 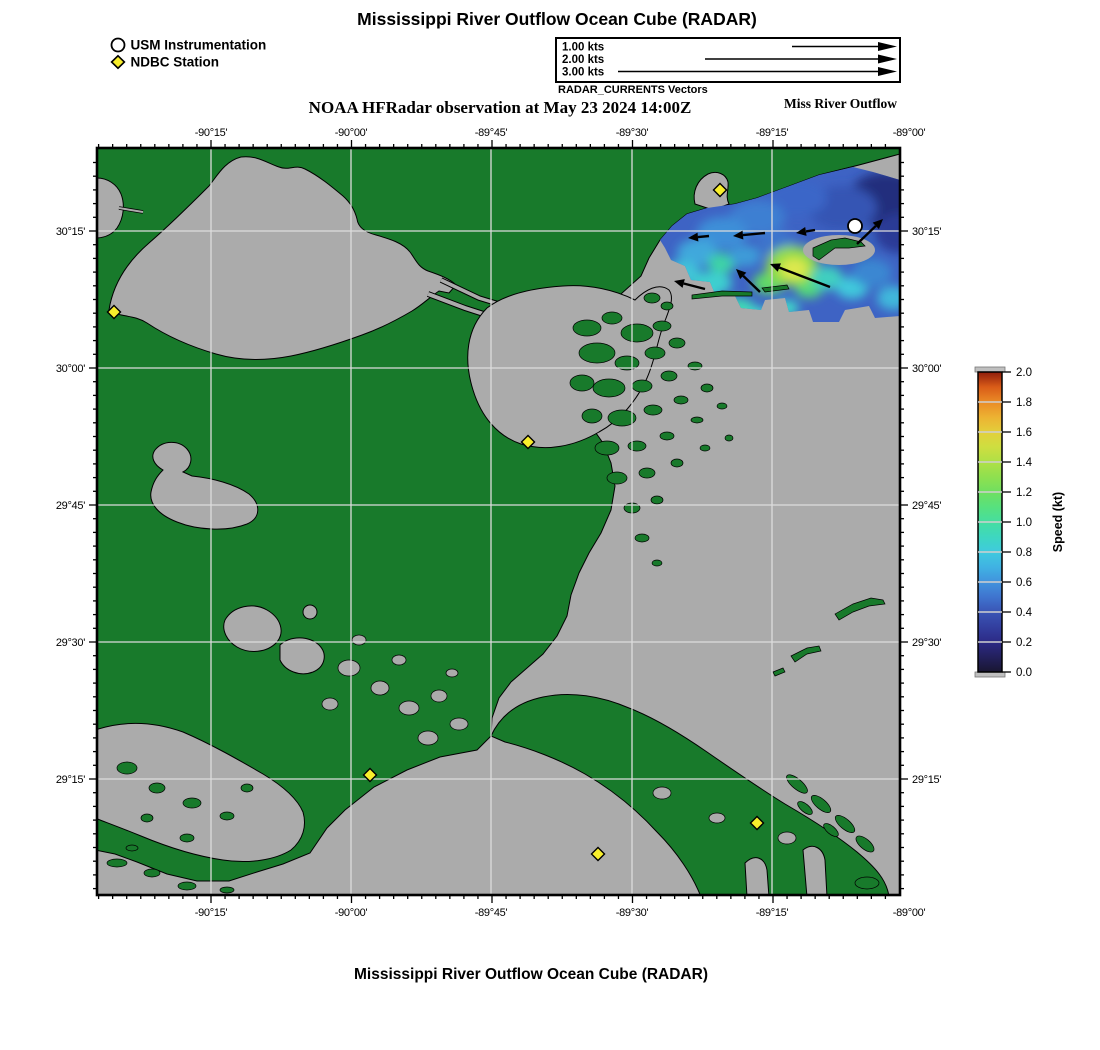 What do you see at coordinates (302, 656) in the screenshot?
I see `bay-pocket` at bounding box center [302, 656].